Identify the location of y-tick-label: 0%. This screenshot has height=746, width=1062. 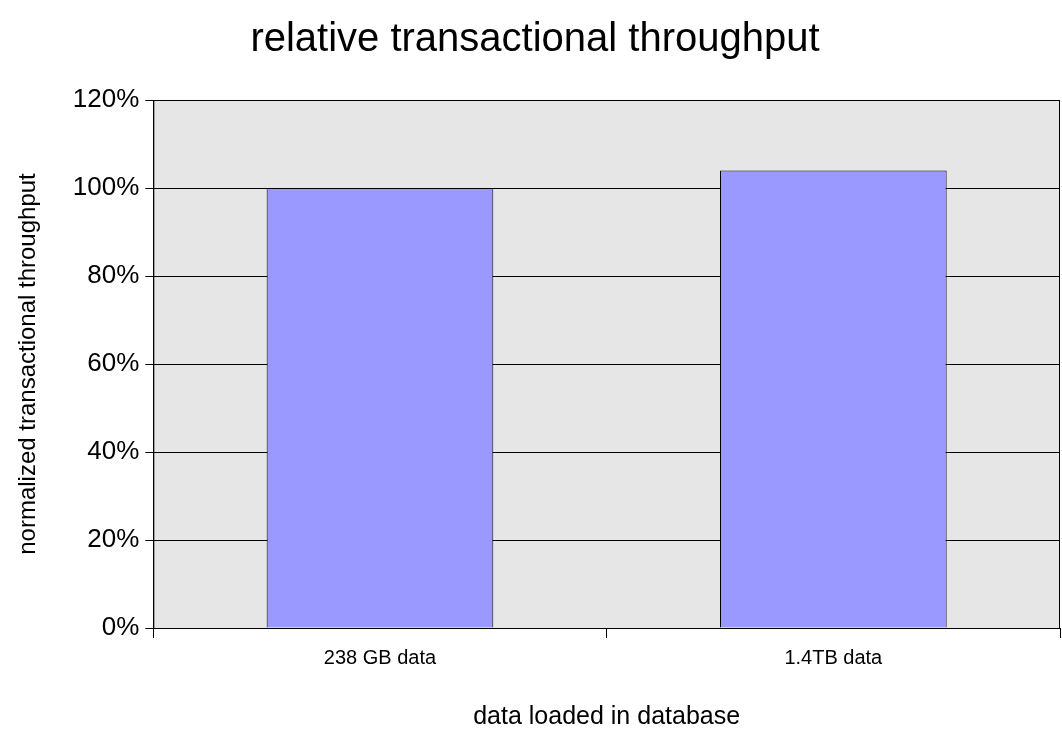
(120, 626).